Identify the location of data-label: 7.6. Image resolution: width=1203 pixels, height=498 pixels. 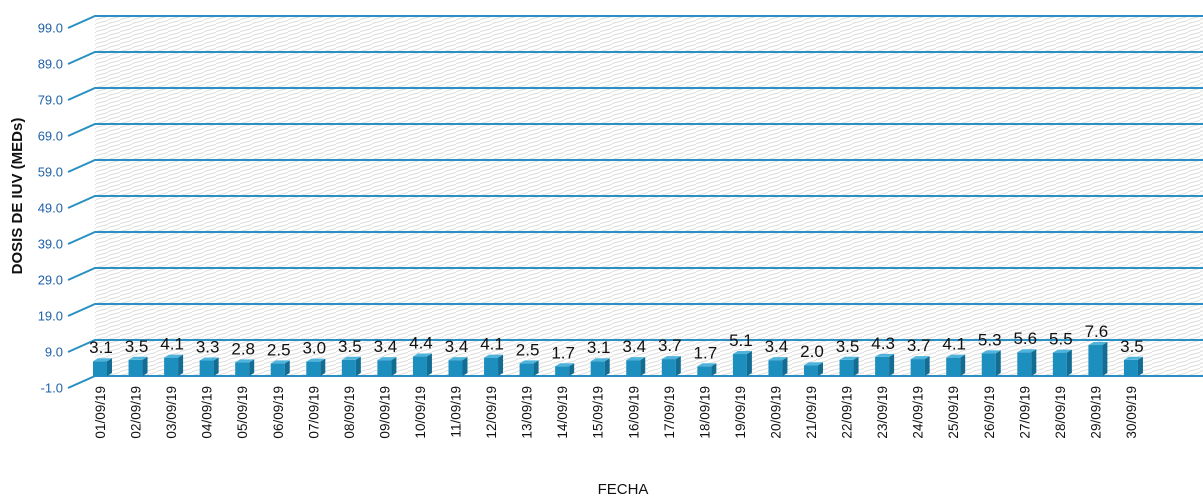
(1097, 331).